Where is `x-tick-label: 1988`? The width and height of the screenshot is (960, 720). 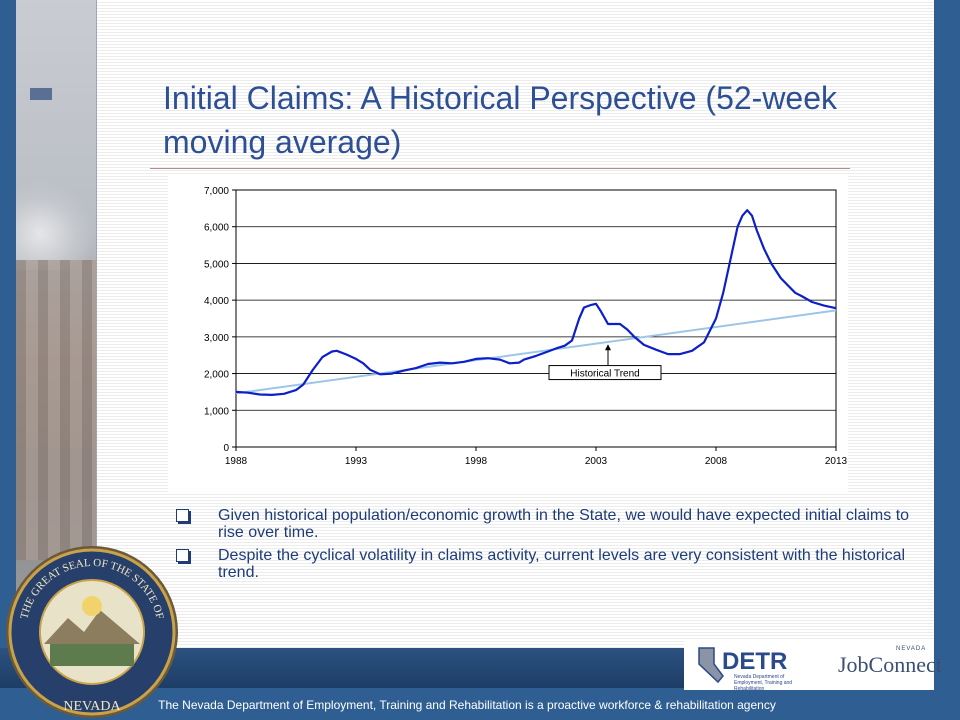
x-tick-label: 1988 is located at coordinates (236, 461).